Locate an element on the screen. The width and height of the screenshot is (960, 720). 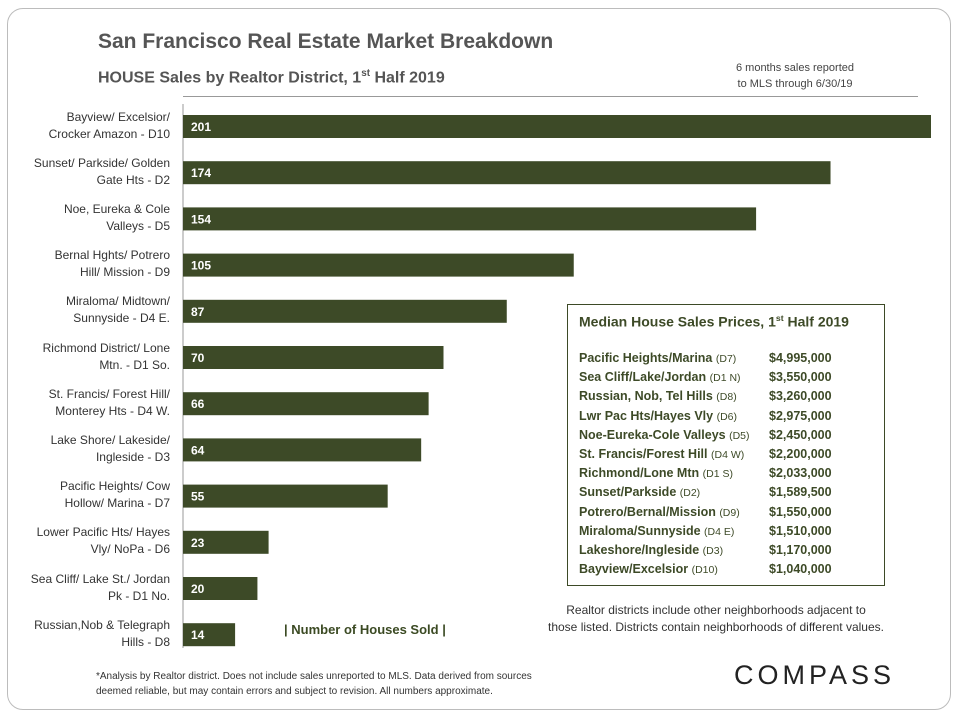
district-name: Lakeshore/Ingleside is located at coordinates (641, 550).